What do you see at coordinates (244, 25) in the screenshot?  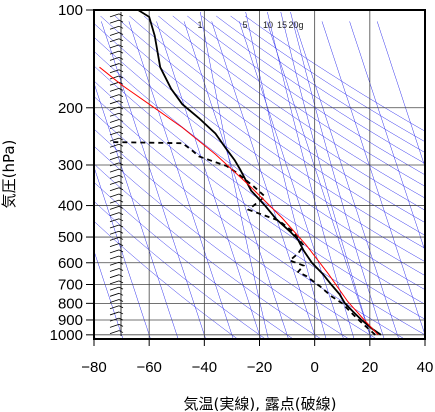 I see `mixing-ratio-label: 5` at bounding box center [244, 25].